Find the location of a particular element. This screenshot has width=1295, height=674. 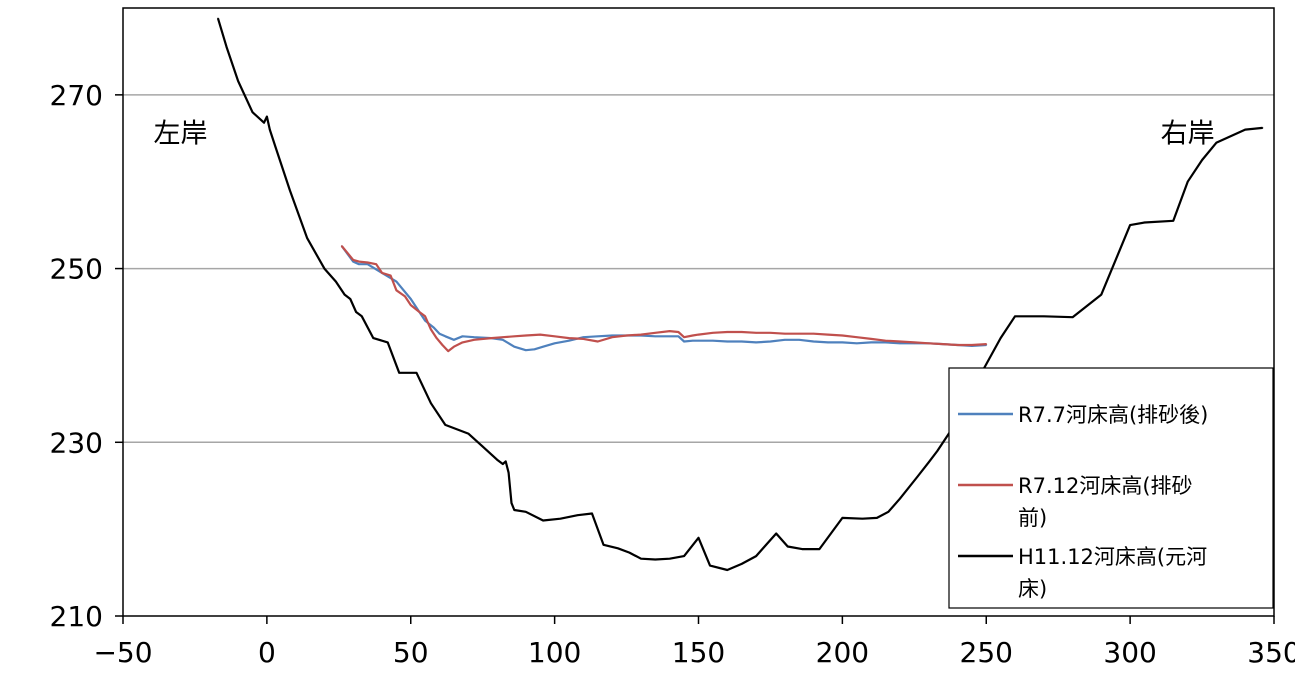

legend-label-3: H11.12河床高(元河床) is located at coordinates (1112, 573).